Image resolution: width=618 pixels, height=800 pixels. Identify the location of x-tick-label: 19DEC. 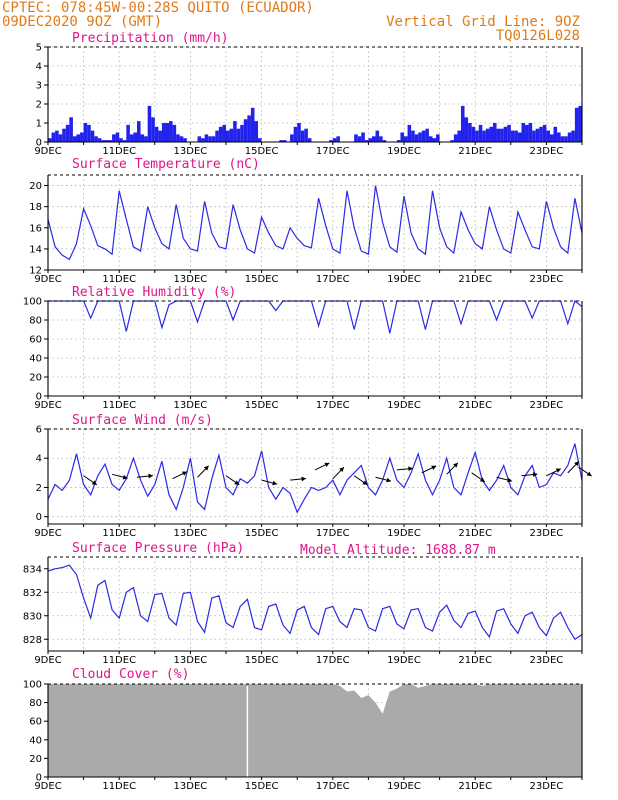
(404, 279).